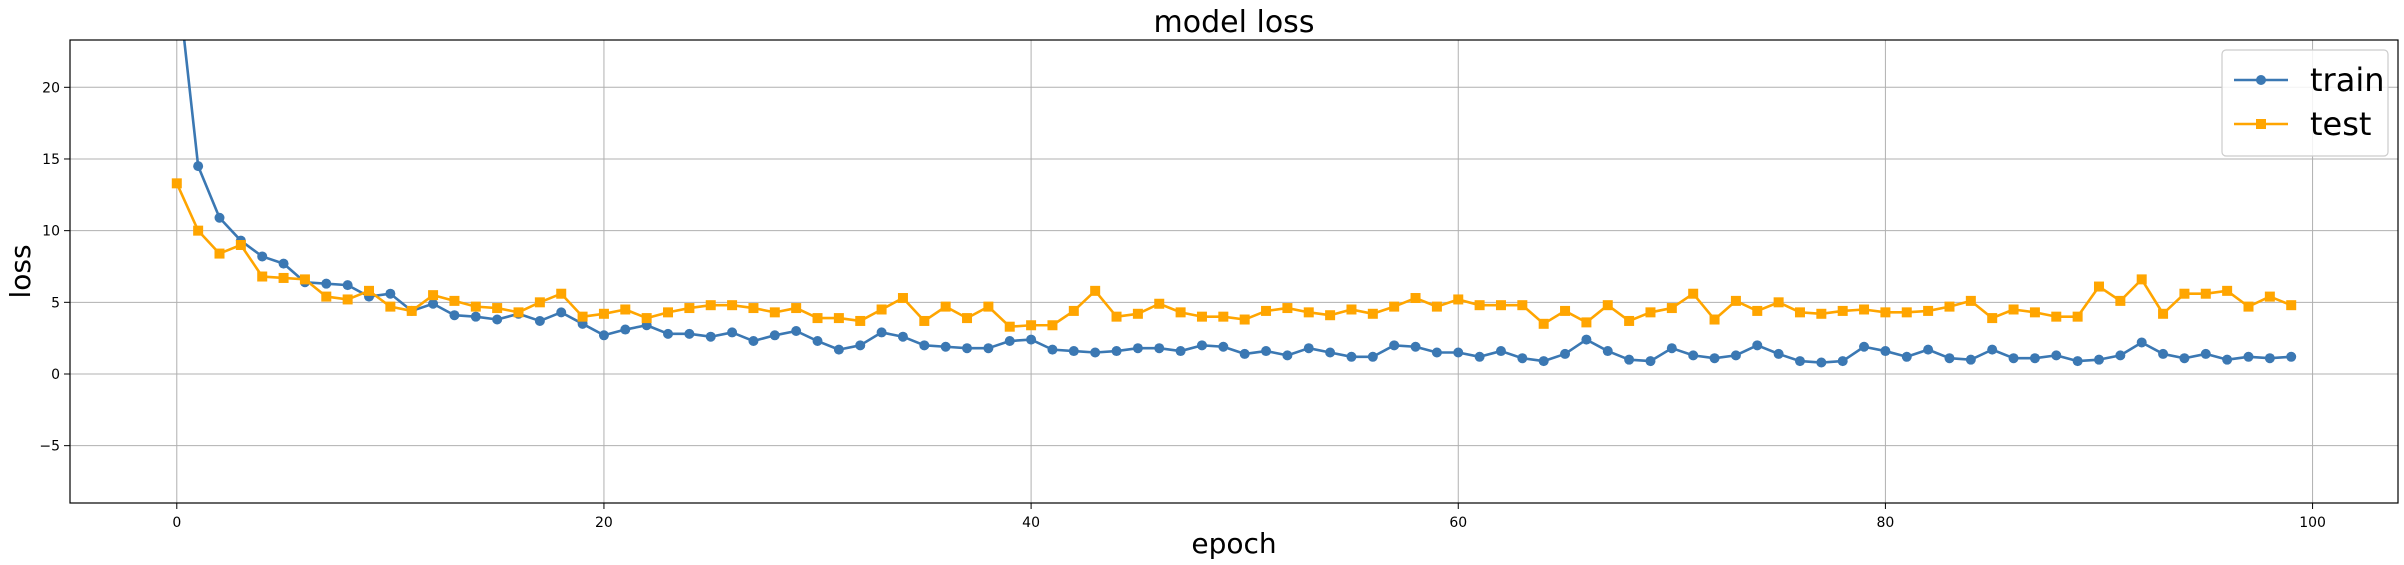  What do you see at coordinates (176, 523) in the screenshot?
I see `x-tick-label: 0` at bounding box center [176, 523].